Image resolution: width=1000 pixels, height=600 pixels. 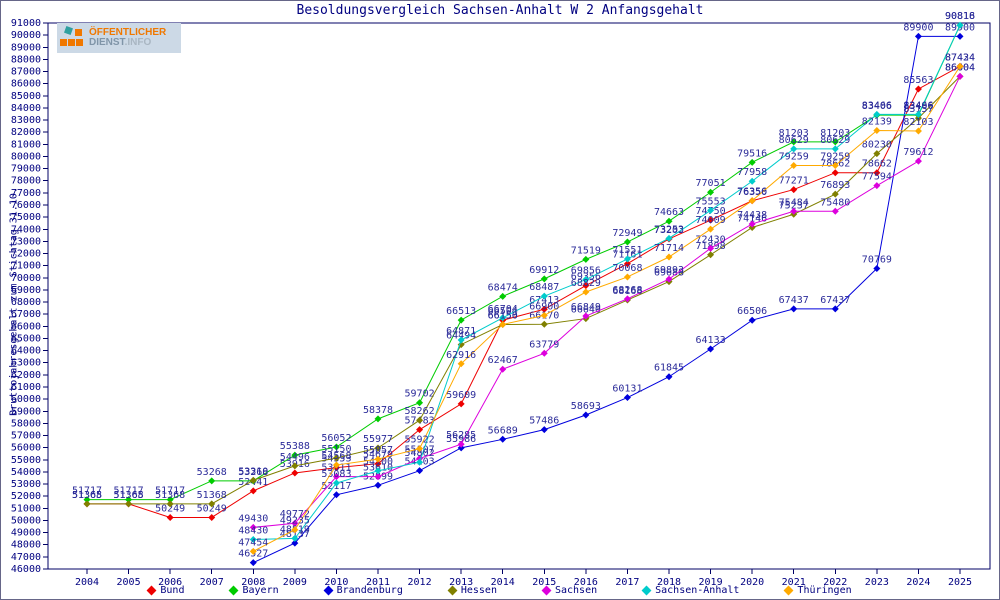 What do you see at coordinates (835, 185) in the screenshot?
I see `data-point-label-hessen: 76893` at bounding box center [835, 185].